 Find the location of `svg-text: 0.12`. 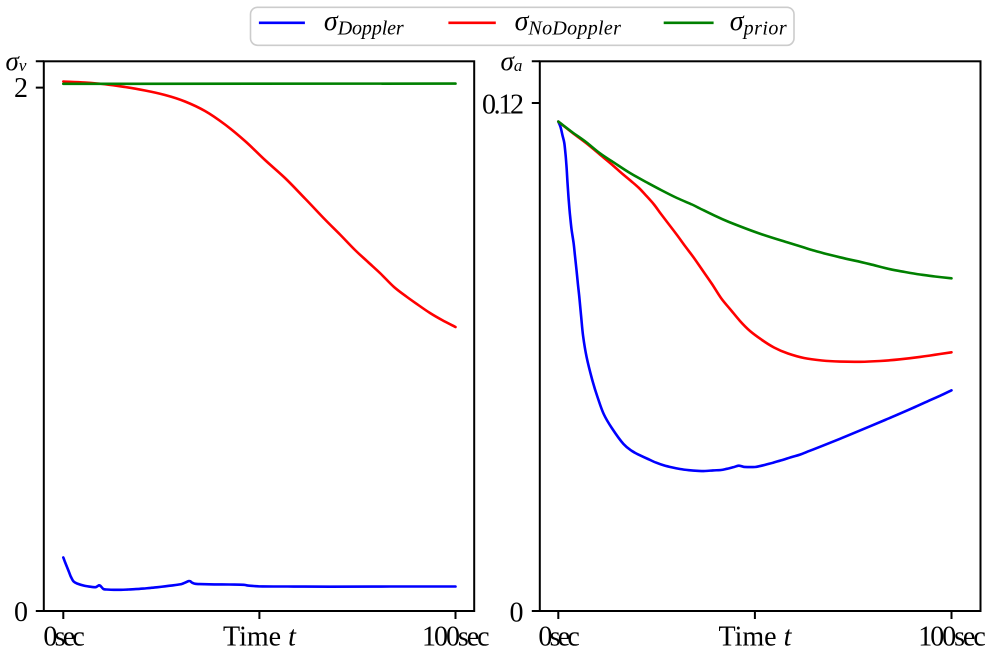

svg-text: 0.12 is located at coordinates (503, 105).